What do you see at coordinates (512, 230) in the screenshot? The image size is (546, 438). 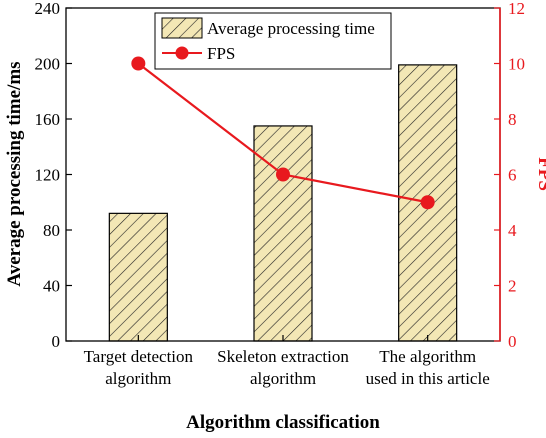 I see `right-tick-label: 4` at bounding box center [512, 230].